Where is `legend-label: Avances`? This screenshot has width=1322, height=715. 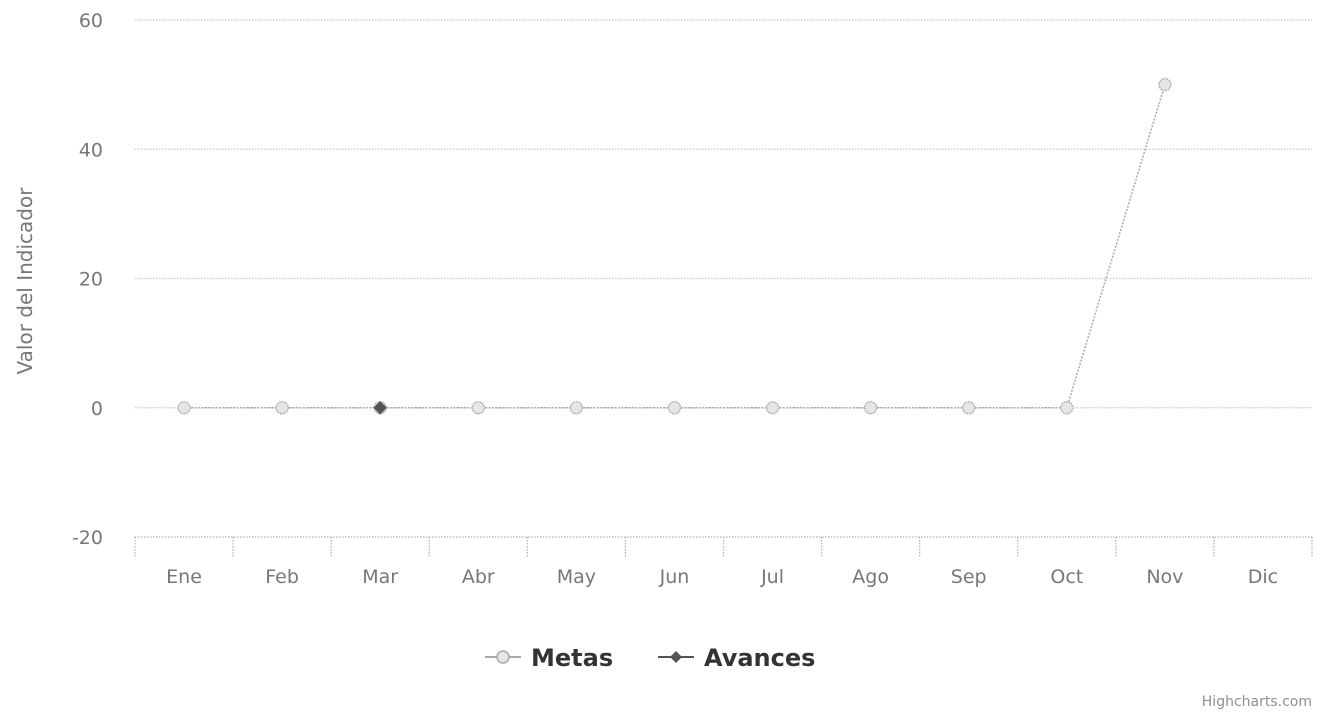
legend-label: Avances is located at coordinates (759, 658).